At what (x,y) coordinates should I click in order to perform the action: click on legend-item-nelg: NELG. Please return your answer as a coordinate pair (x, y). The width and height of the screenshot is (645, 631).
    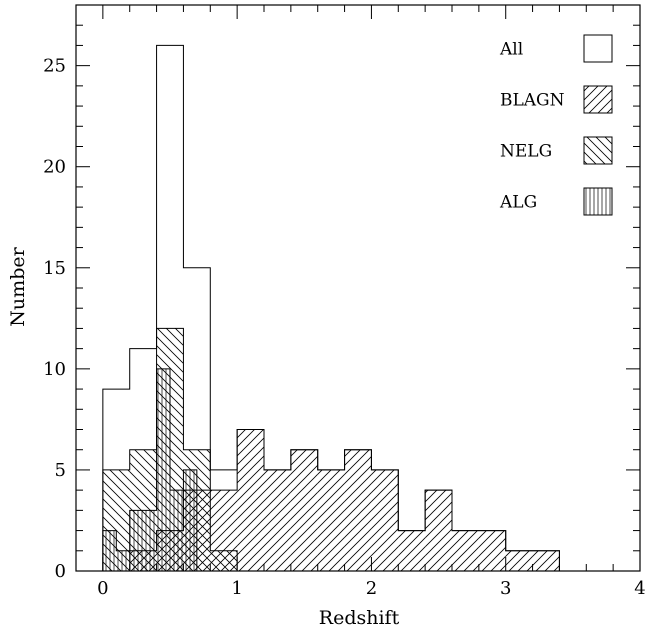
    Looking at the image, I should click on (556, 150).